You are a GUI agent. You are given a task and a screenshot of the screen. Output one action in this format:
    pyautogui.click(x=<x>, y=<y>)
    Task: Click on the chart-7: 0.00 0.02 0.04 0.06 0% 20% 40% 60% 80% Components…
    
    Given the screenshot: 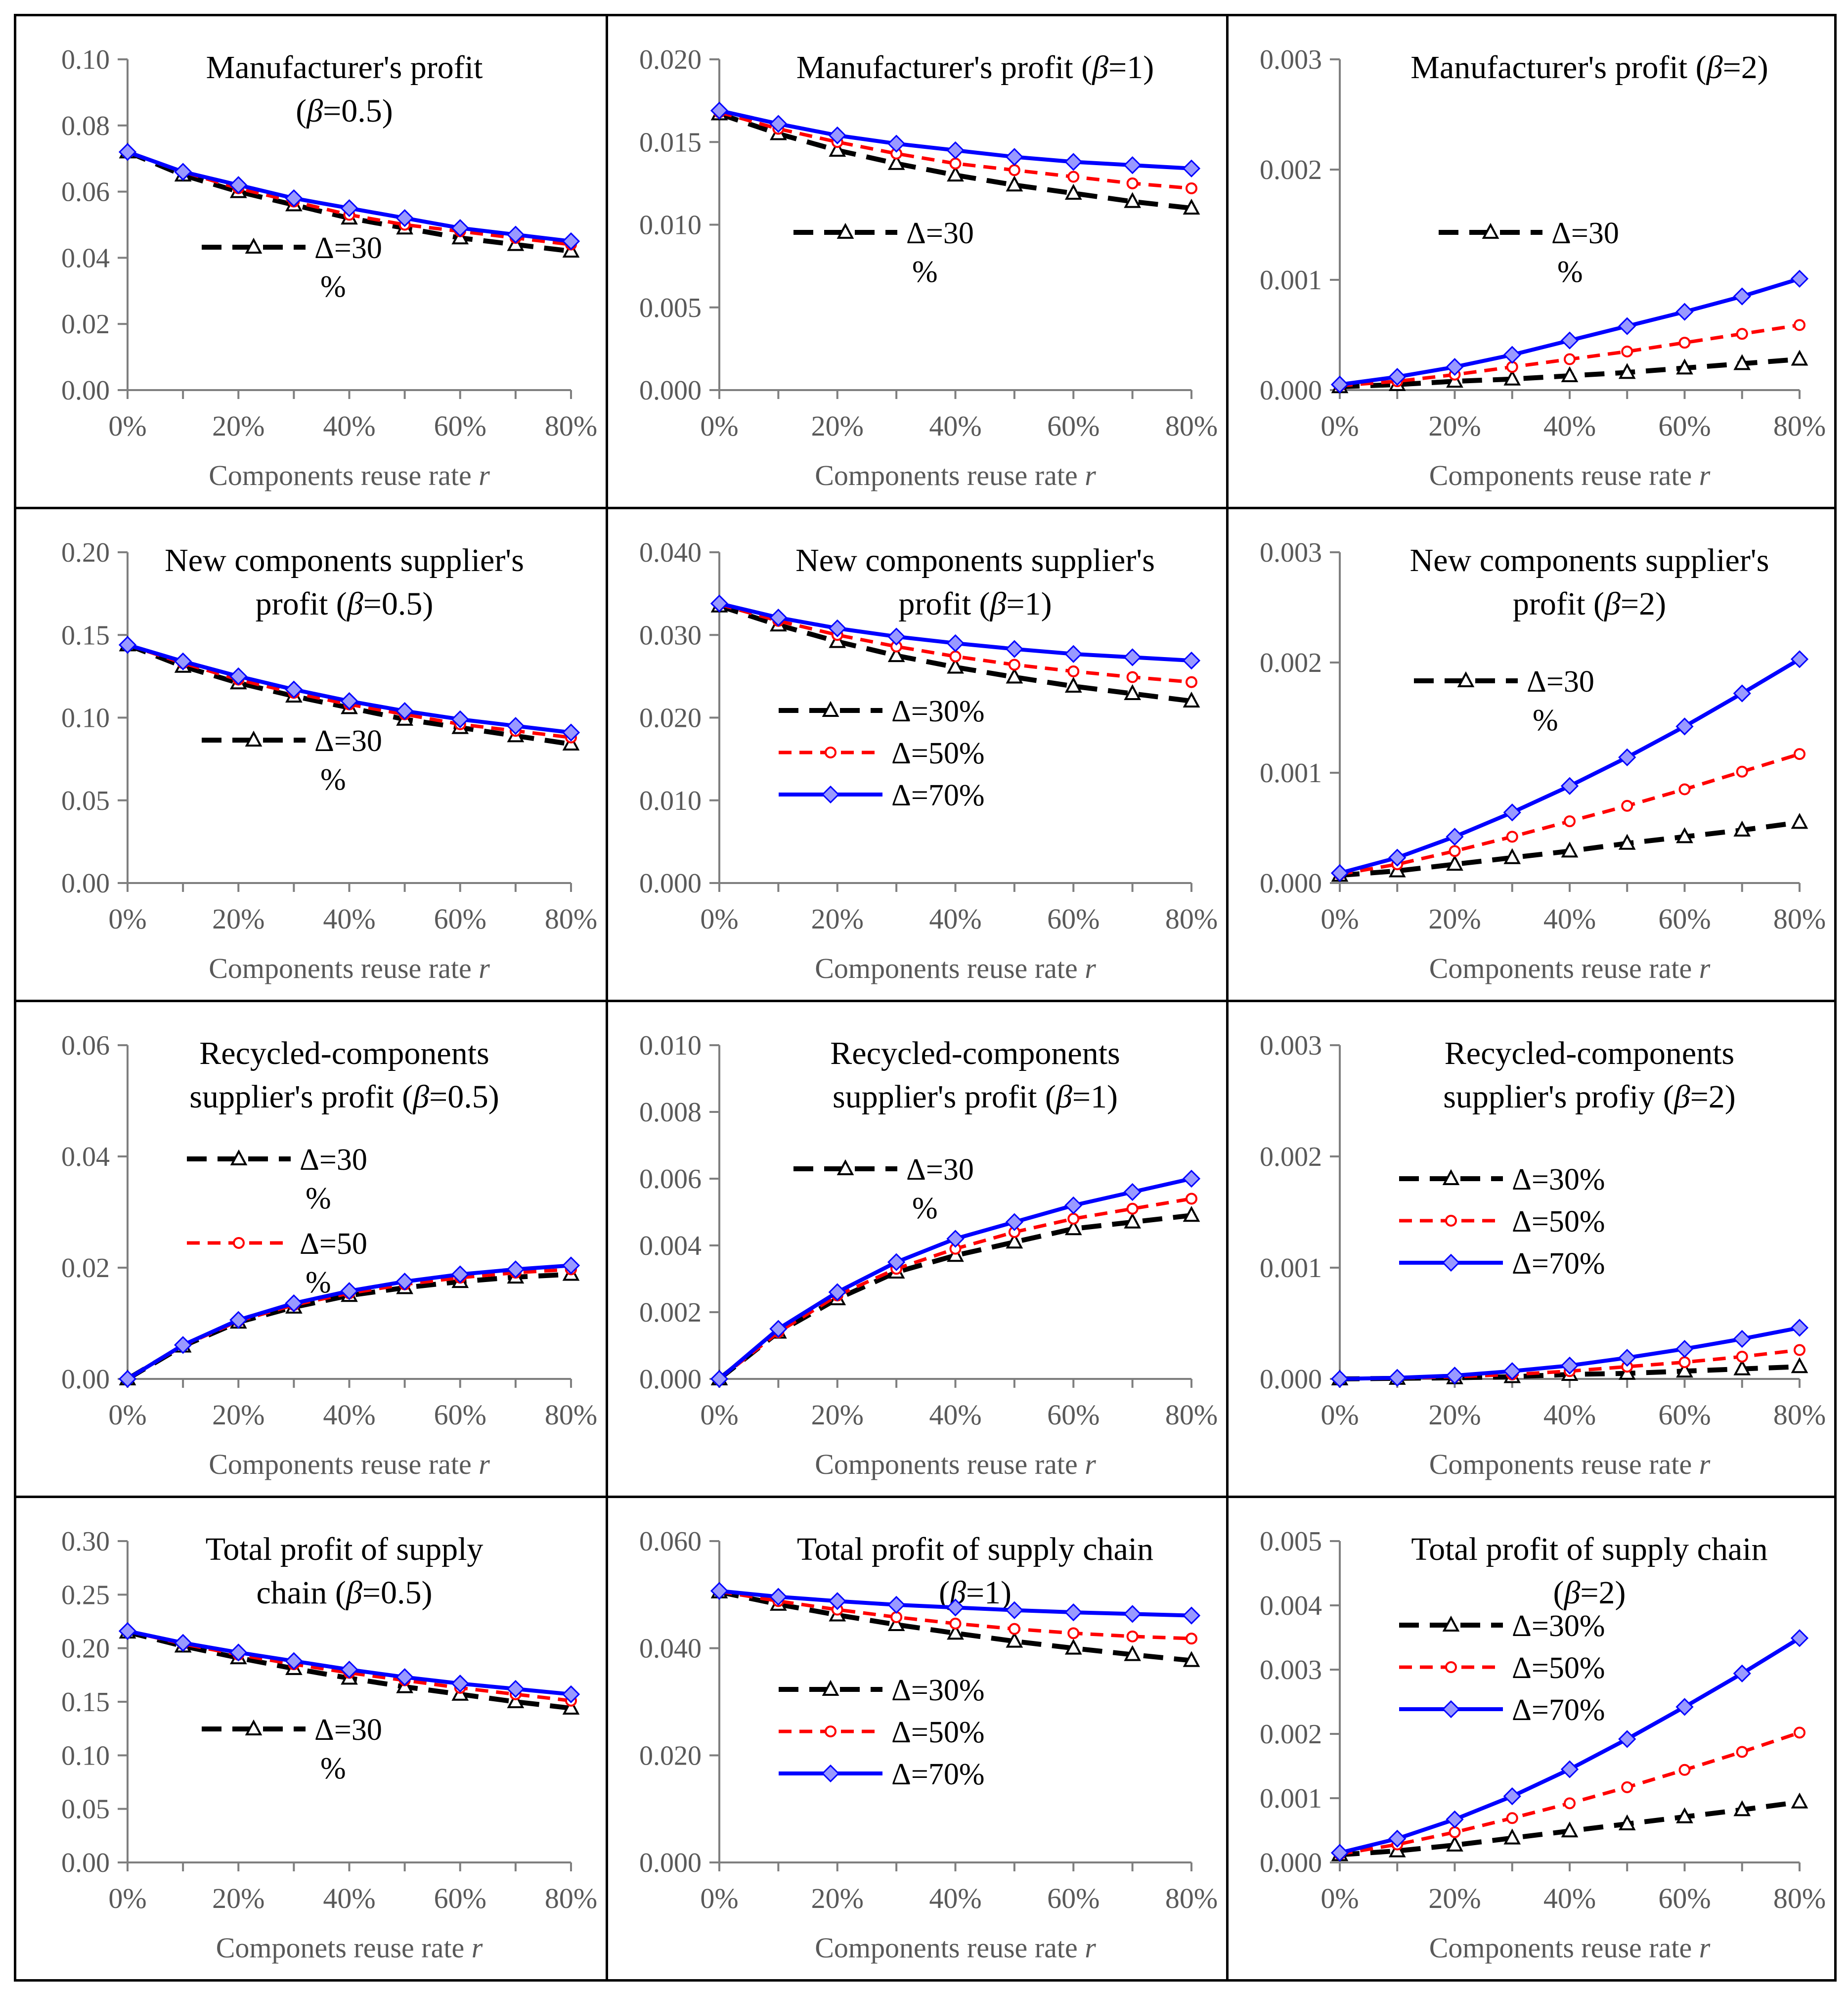 What is the action you would take?
    pyautogui.click(x=329, y=1255)
    